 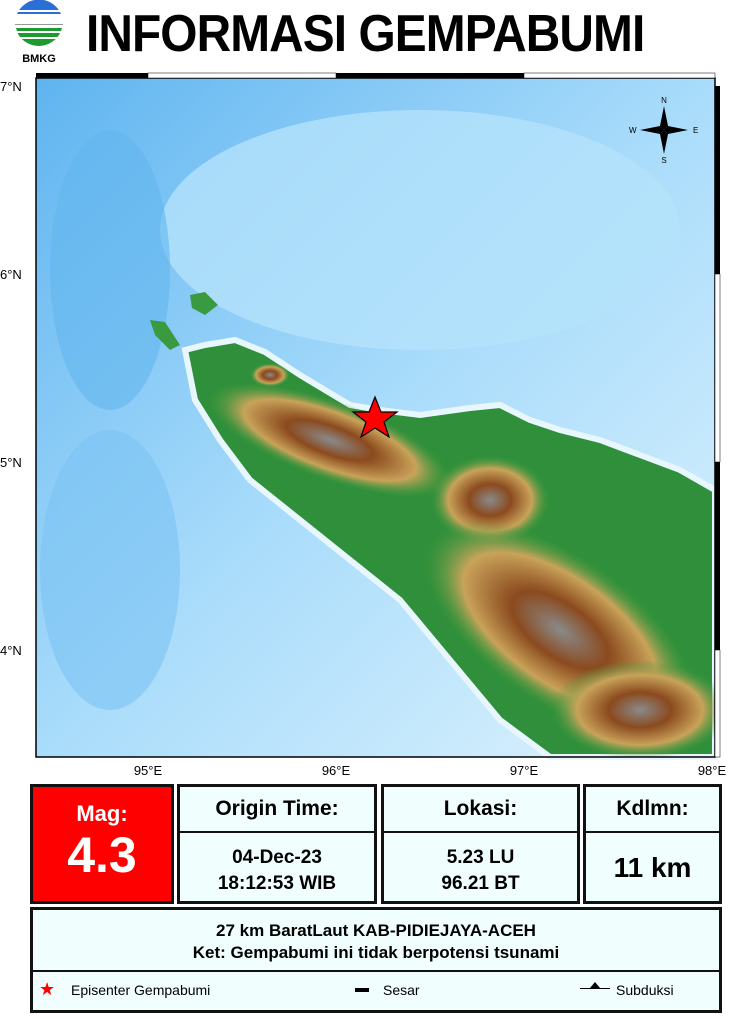 I want to click on legend-epicenter: Episenter Gempabumi, so click(x=141, y=990).